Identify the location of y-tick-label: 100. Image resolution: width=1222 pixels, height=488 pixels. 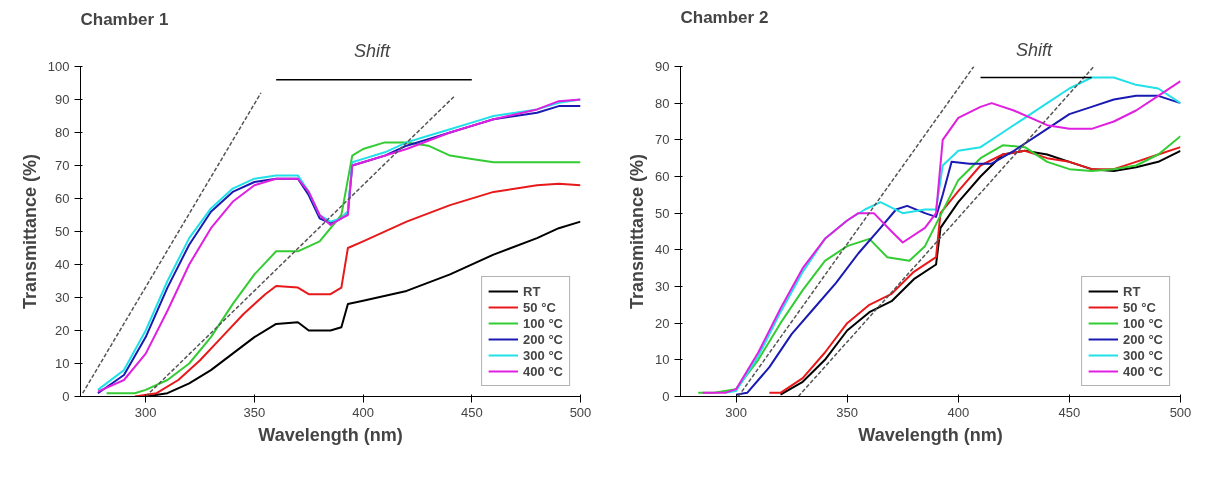
(58, 66).